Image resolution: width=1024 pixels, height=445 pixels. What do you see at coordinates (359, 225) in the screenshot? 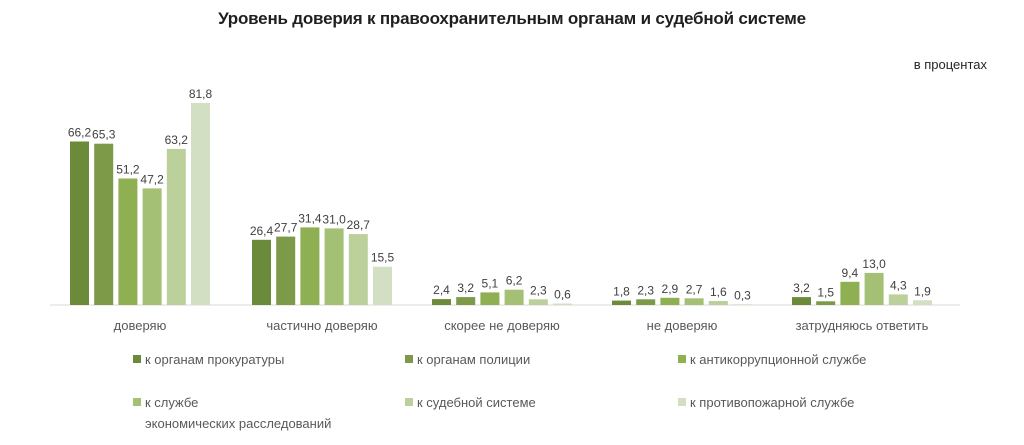
I see `data-label: 28,7` at bounding box center [359, 225].